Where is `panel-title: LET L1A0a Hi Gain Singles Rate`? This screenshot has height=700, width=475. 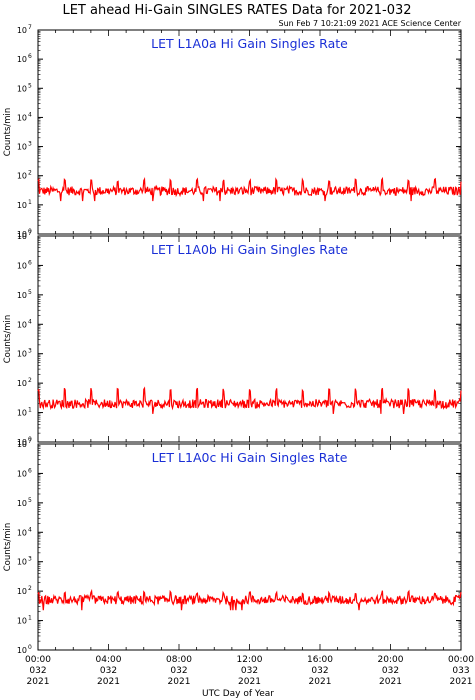 panel-title: LET L1A0a Hi Gain Singles Rate is located at coordinates (249, 43).